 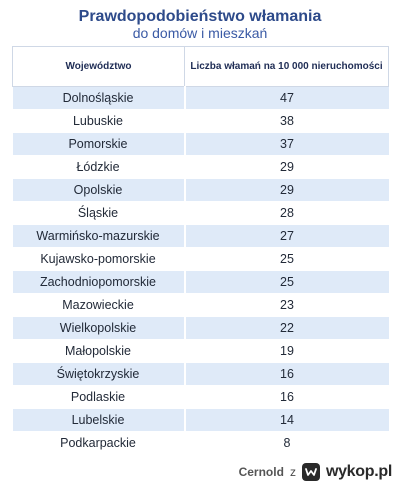 What do you see at coordinates (99, 259) in the screenshot?
I see `region-cell: Kujawsko-pomorskie` at bounding box center [99, 259].